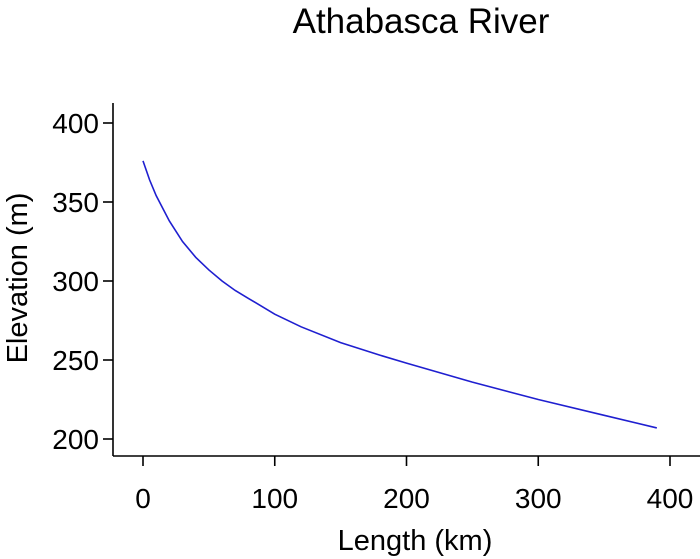 The image size is (700, 559). I want to click on y-tick-label: 250, so click(75, 360).